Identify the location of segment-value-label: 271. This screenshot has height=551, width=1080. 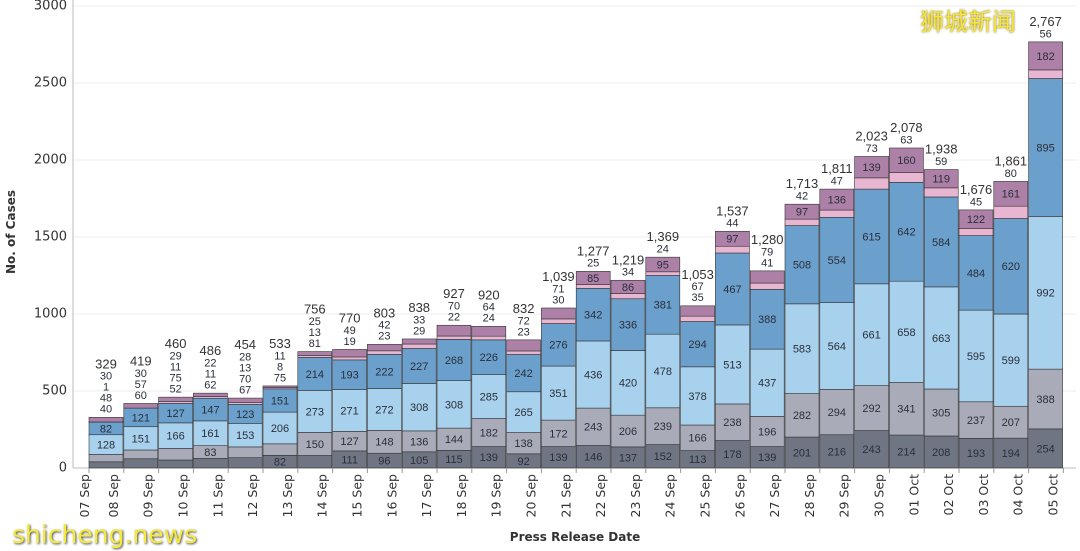
(349, 411).